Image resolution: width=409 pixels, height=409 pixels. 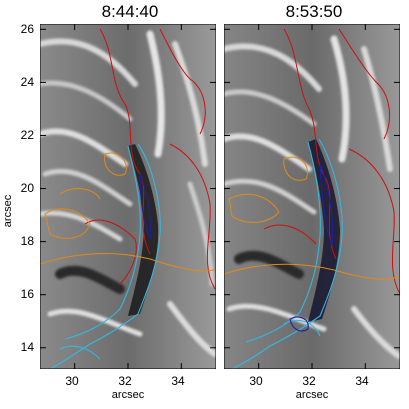 What do you see at coordinates (72, 381) in the screenshot?
I see `xtick-left-30: 30` at bounding box center [72, 381].